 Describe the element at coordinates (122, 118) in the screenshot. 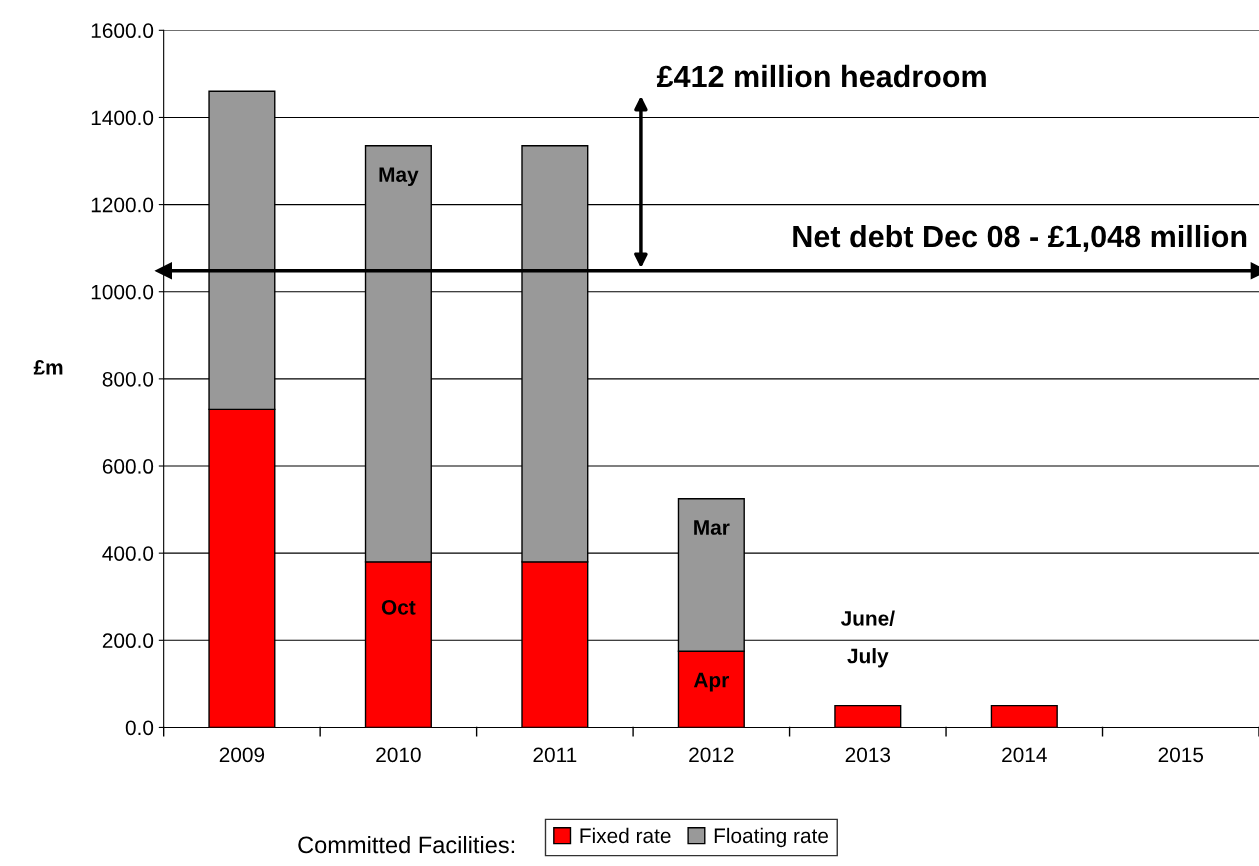

I see `y-tick-label: 1400.0` at that location.